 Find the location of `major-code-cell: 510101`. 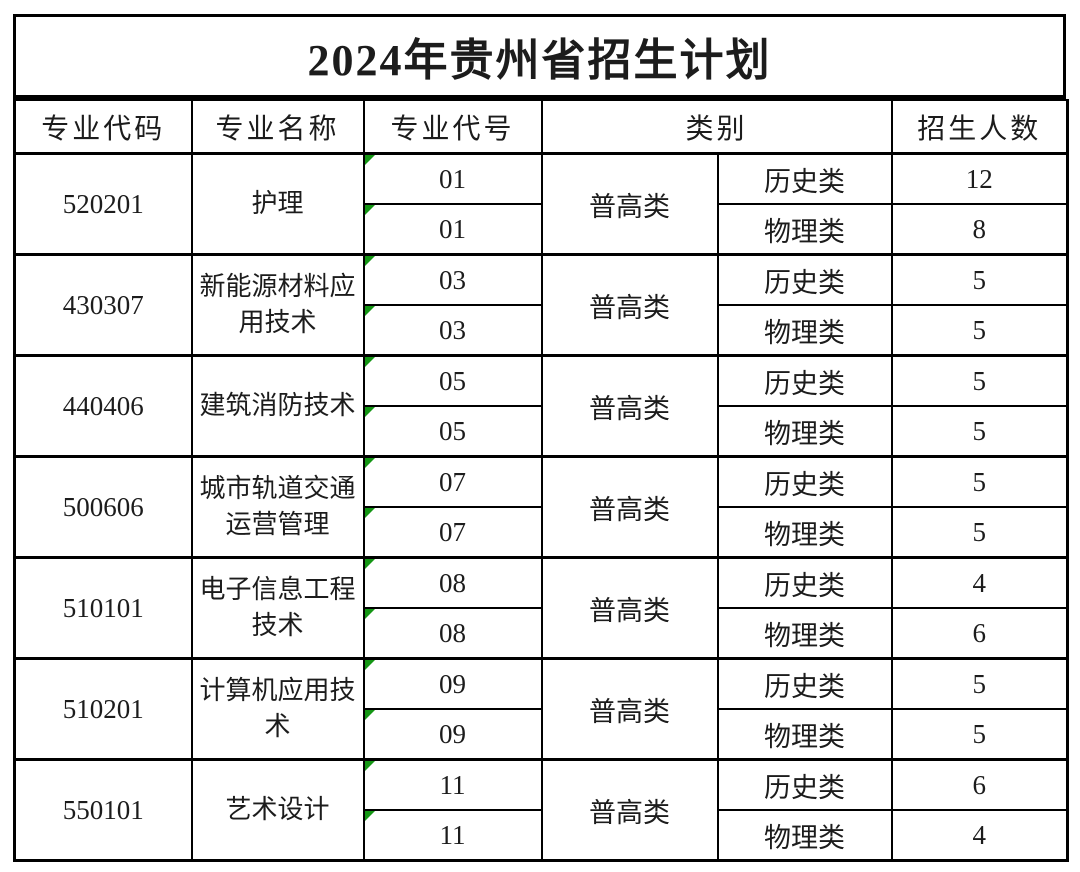

major-code-cell: 510101 is located at coordinates (103, 608).